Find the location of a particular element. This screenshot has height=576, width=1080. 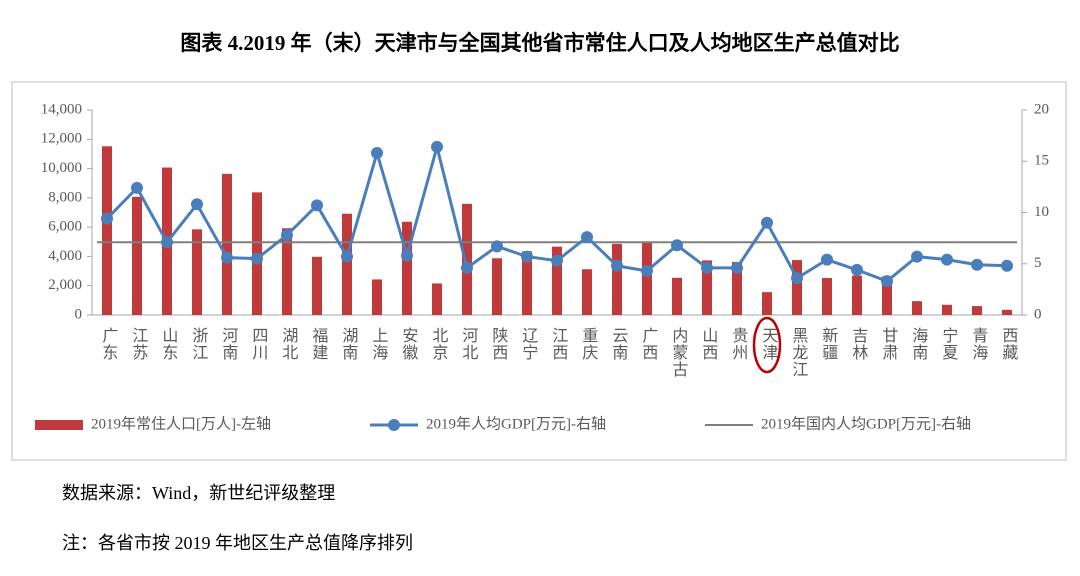

x-tick-label: 黑龙江 is located at coordinates (798, 352).